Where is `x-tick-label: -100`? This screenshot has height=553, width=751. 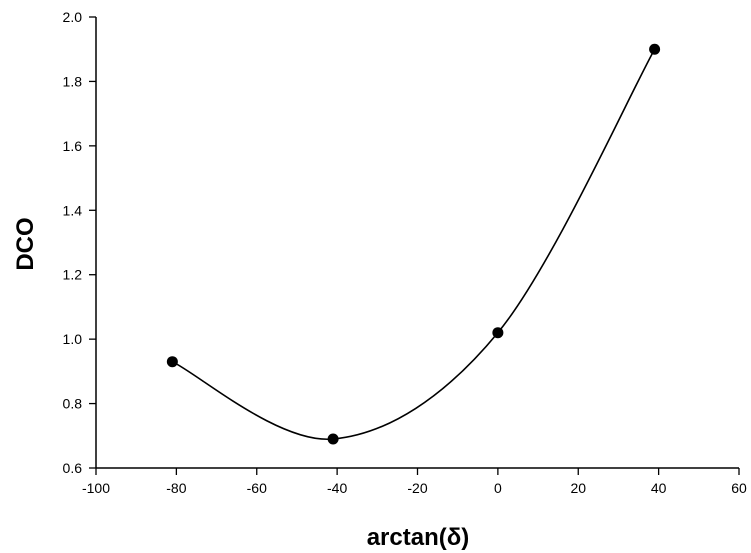 x-tick-label: -100 is located at coordinates (96, 488).